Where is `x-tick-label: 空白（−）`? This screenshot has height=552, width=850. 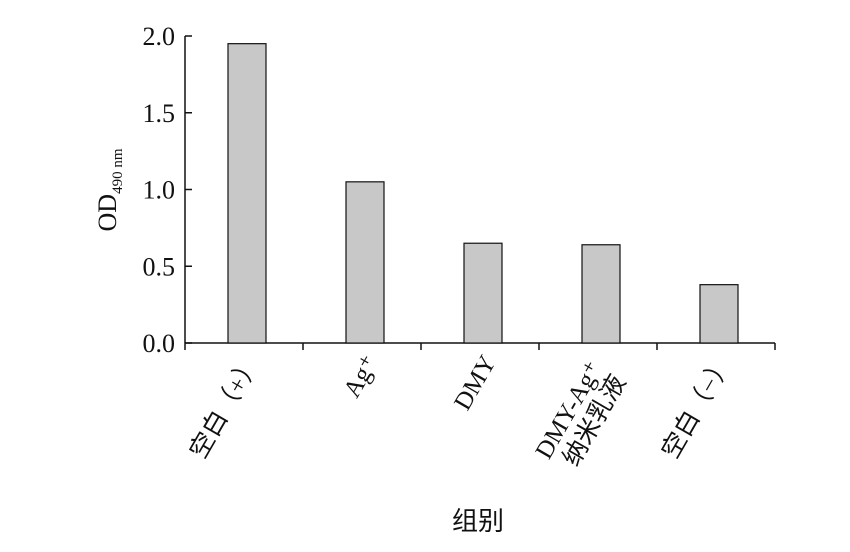
x-tick-label: 空白（−） is located at coordinates (696, 406).